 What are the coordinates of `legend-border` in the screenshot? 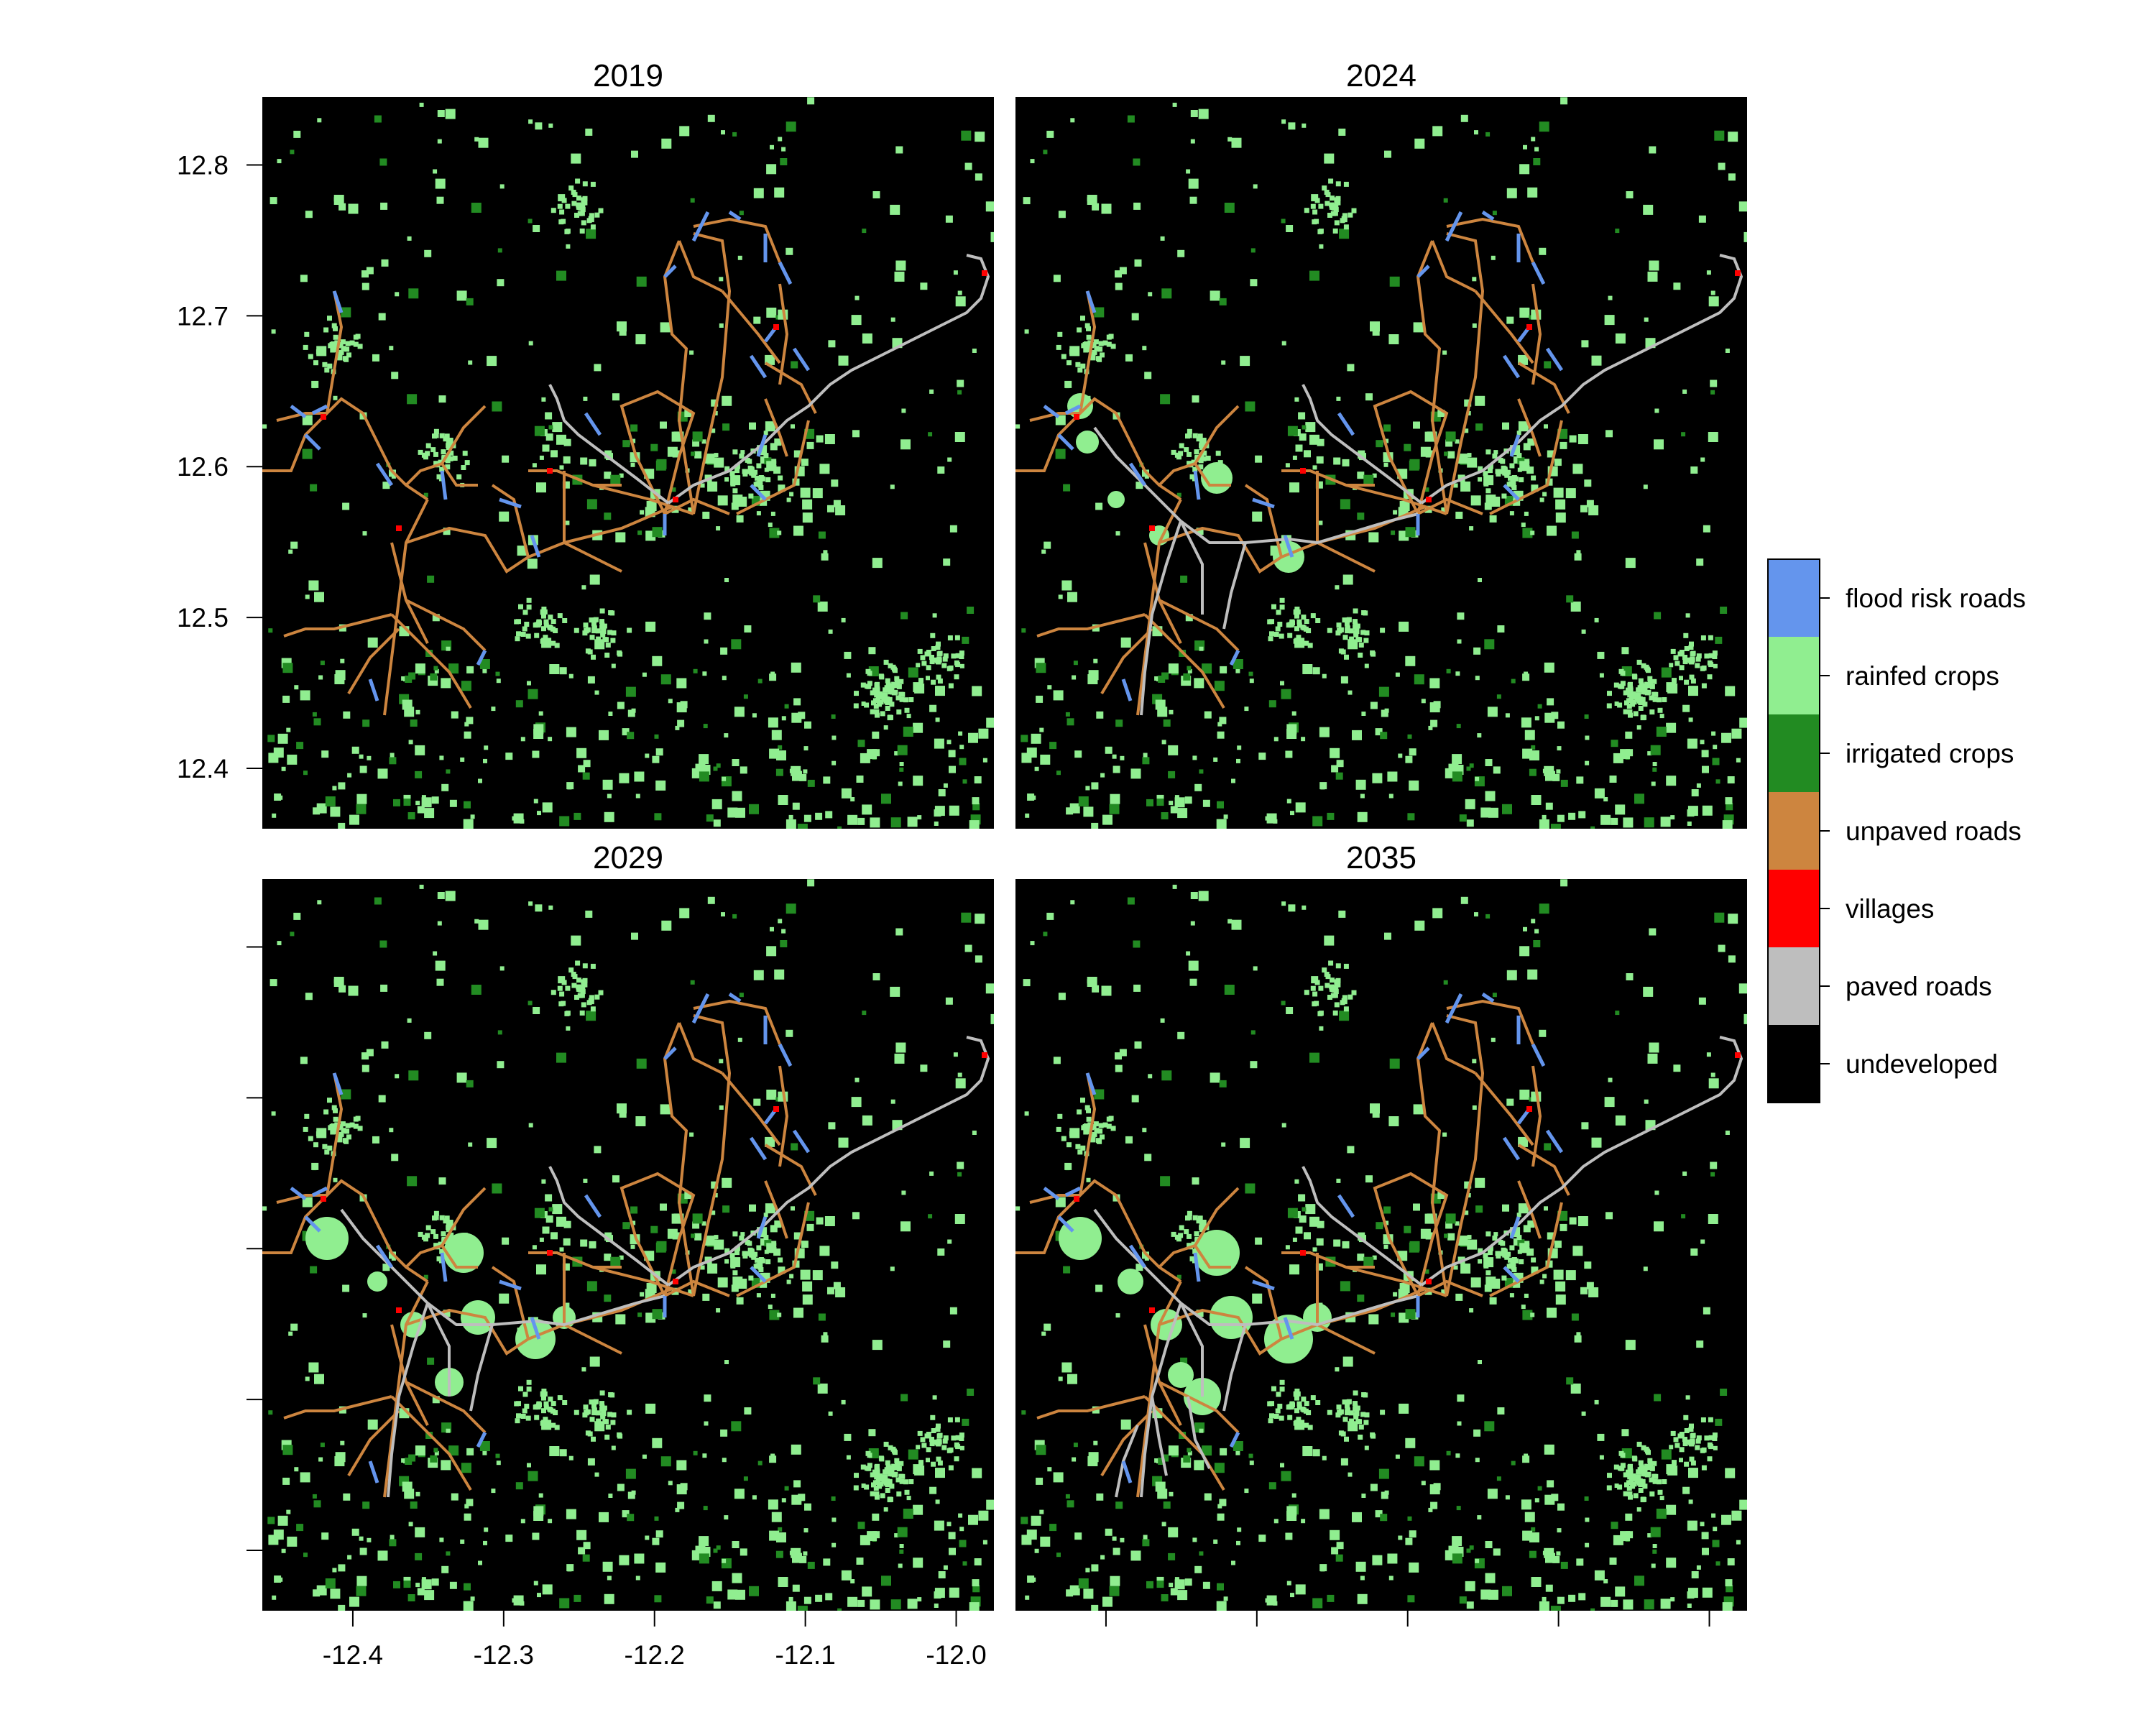 It's located at (1793, 830).